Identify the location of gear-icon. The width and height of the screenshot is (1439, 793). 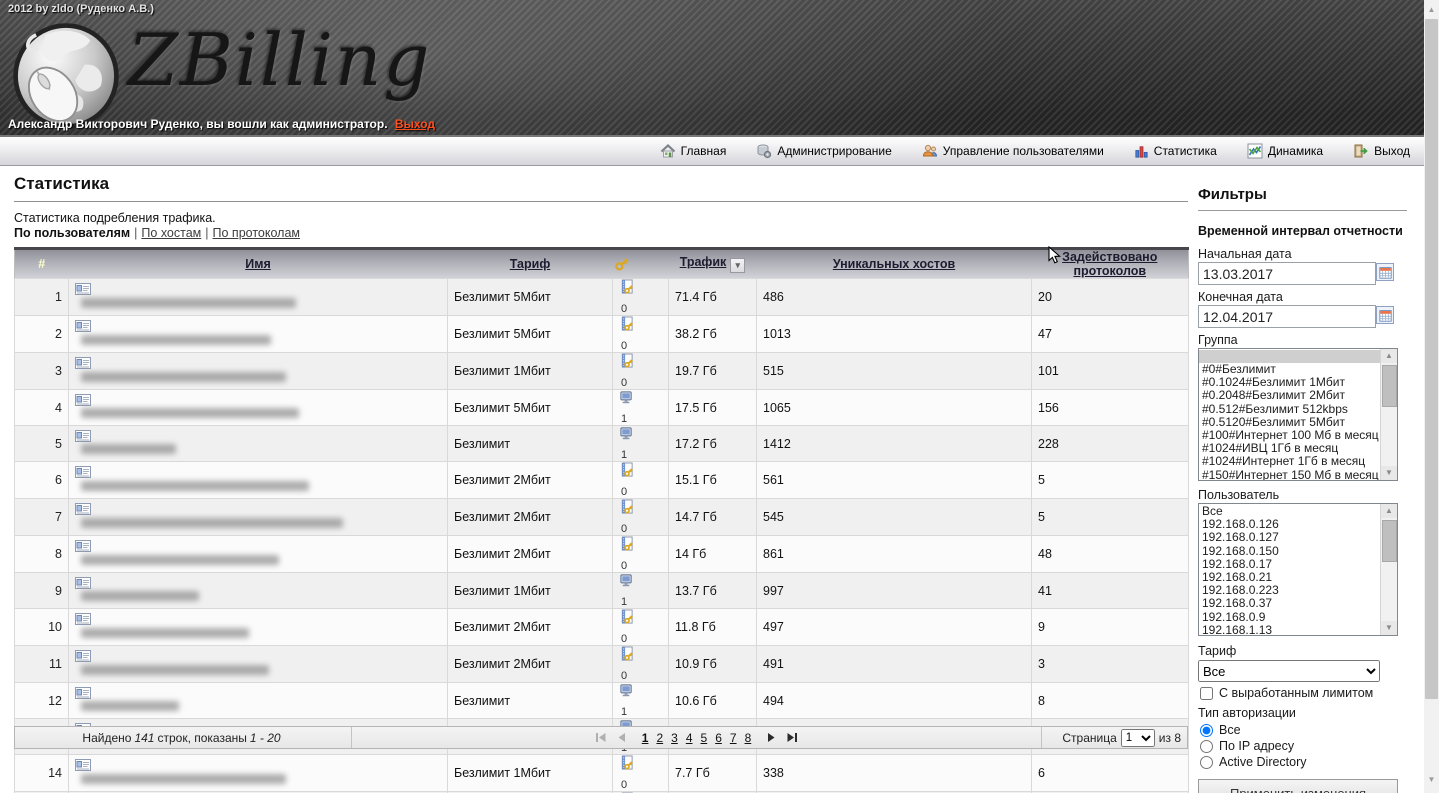
(764, 151).